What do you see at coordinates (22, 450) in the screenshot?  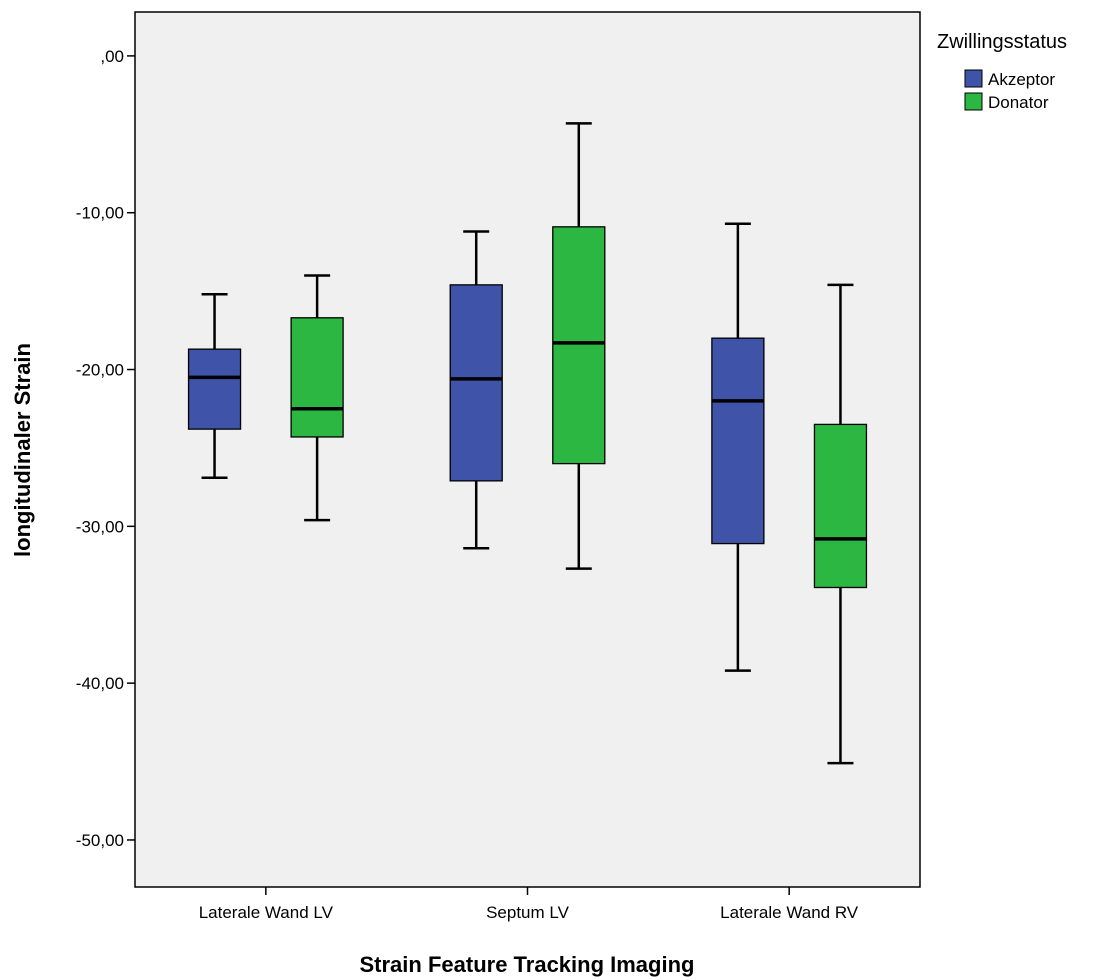 I see `y-axis-title: longitudinaler Strain` at bounding box center [22, 450].